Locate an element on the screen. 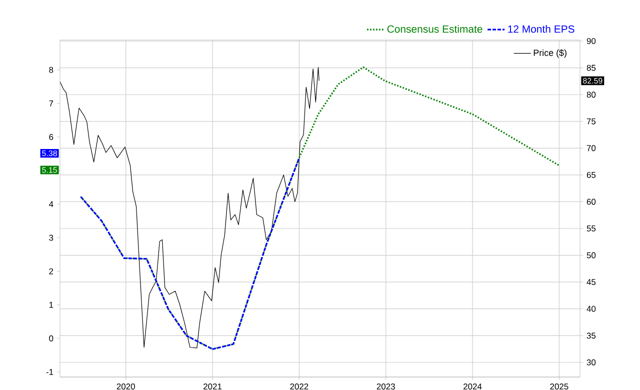 The image size is (640, 390). x-tick-label: 2022 is located at coordinates (299, 387).